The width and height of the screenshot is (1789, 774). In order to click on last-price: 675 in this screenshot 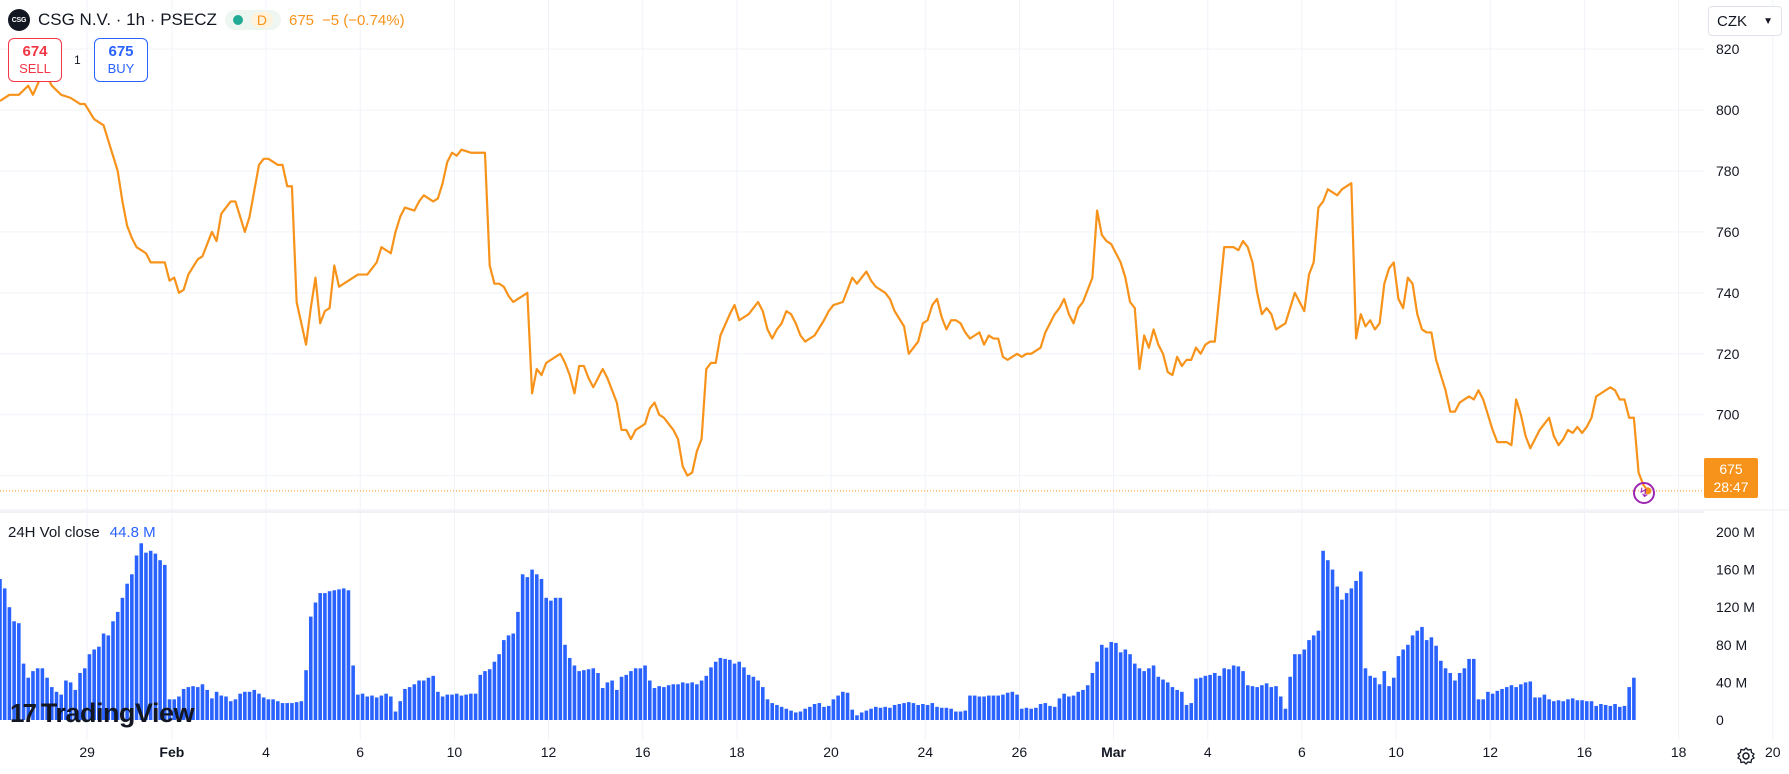, I will do `click(302, 20)`.